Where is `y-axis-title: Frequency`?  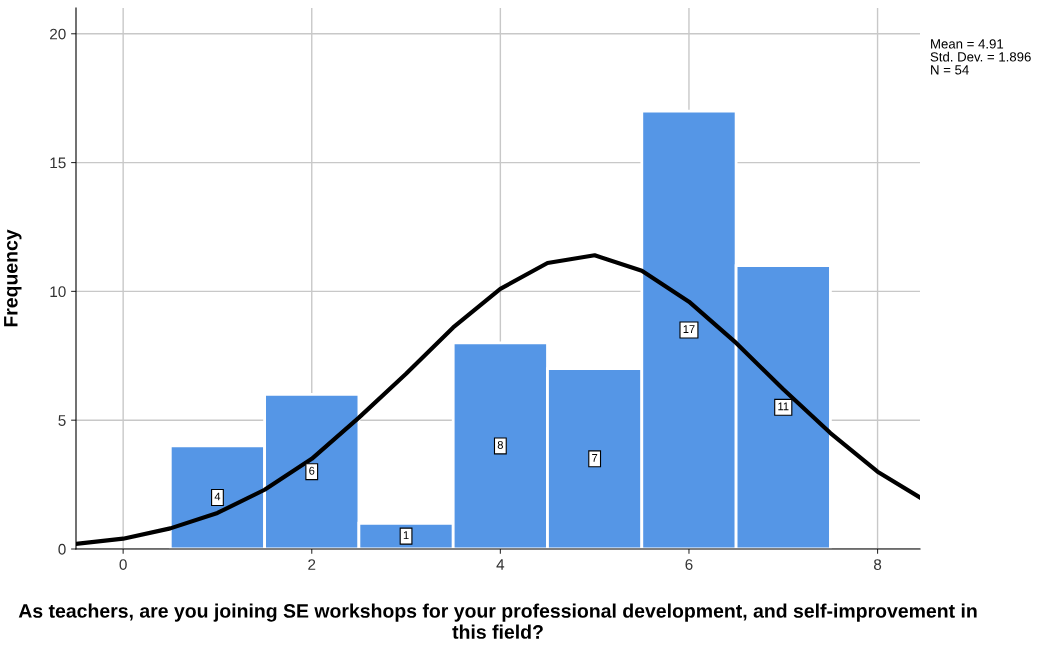 y-axis-title: Frequency is located at coordinates (13, 278).